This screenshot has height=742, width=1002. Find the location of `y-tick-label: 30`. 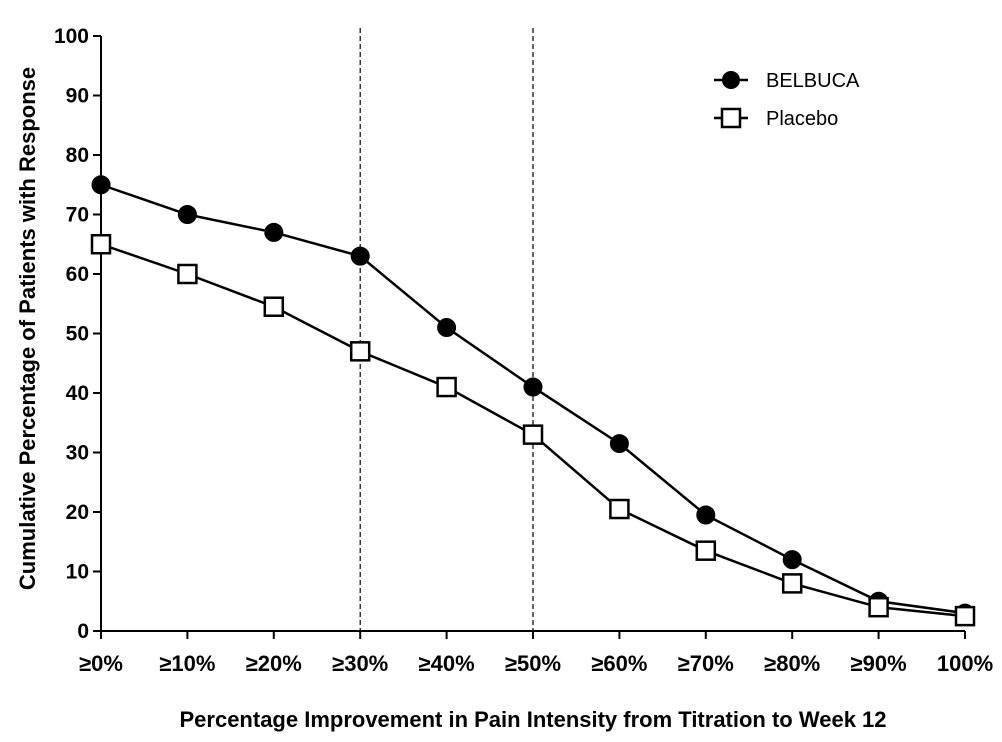

y-tick-label: 30 is located at coordinates (77, 453).